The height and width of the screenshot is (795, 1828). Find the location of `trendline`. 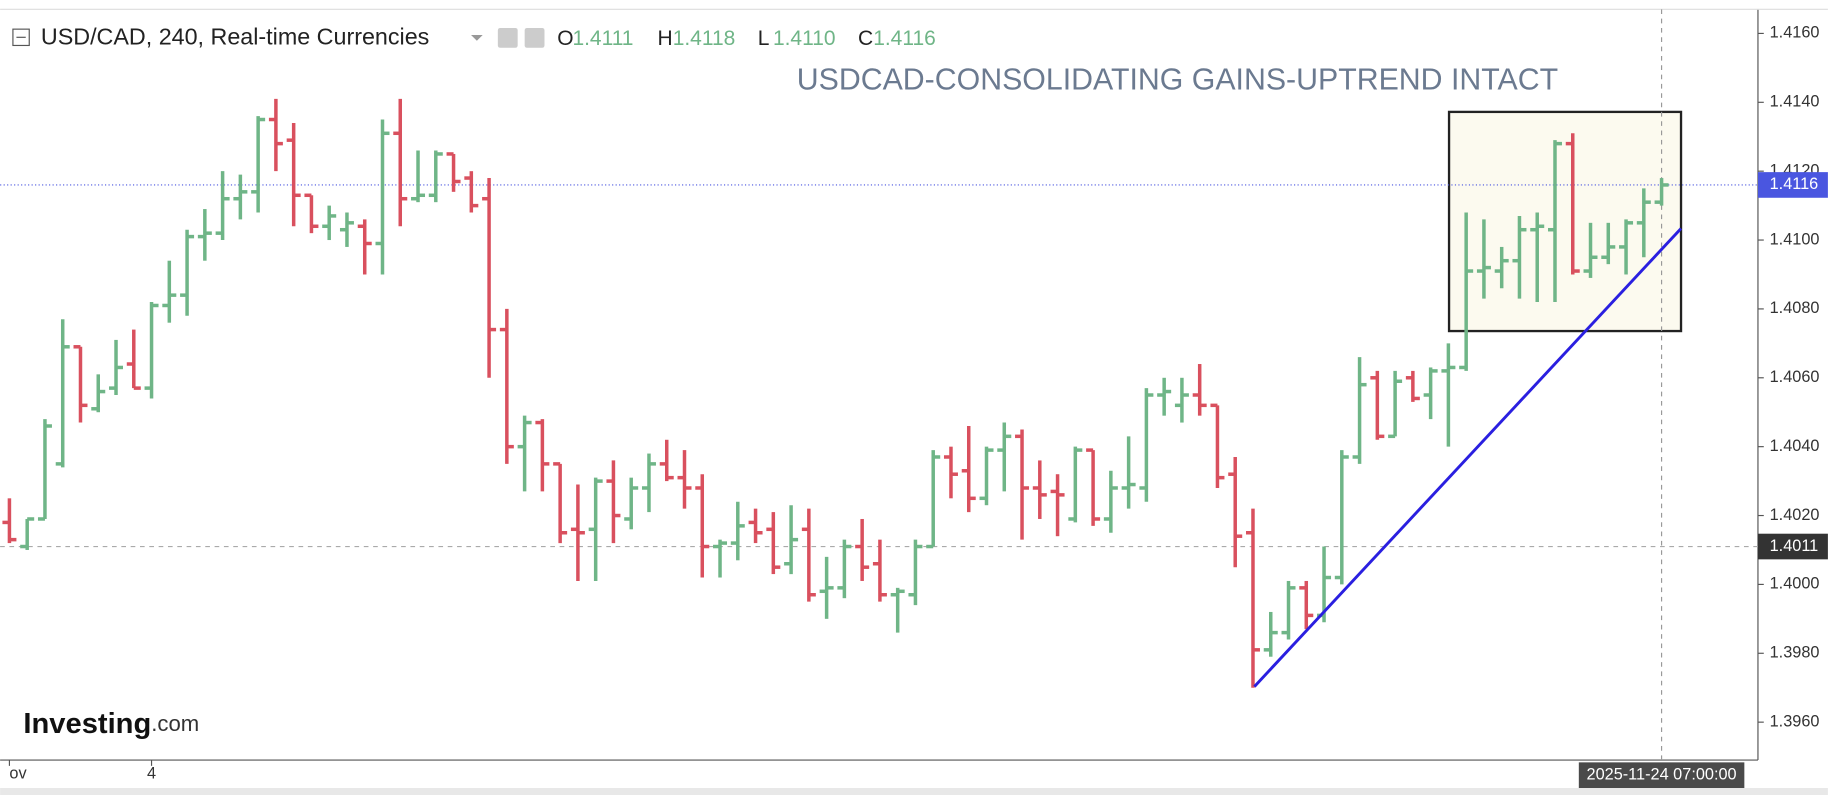

trendline is located at coordinates (1468, 457).